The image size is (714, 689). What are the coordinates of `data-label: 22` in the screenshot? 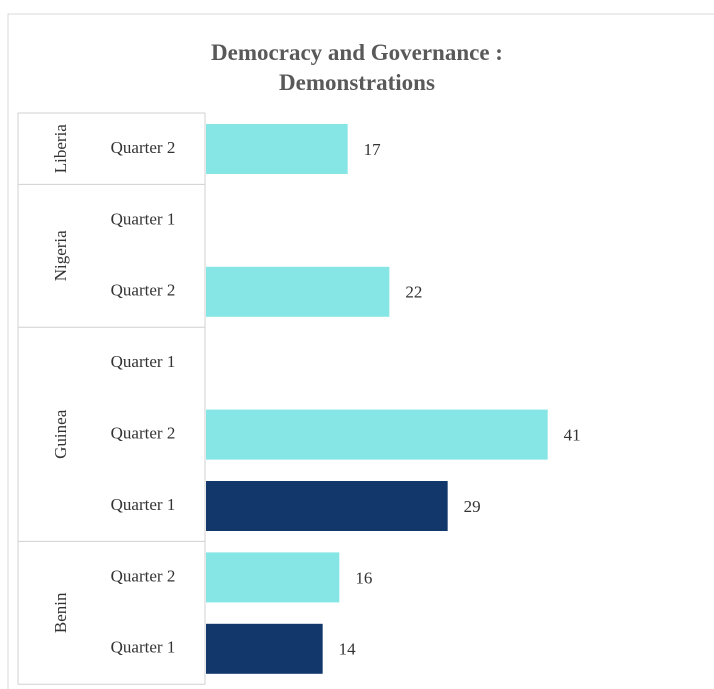 It's located at (413, 292).